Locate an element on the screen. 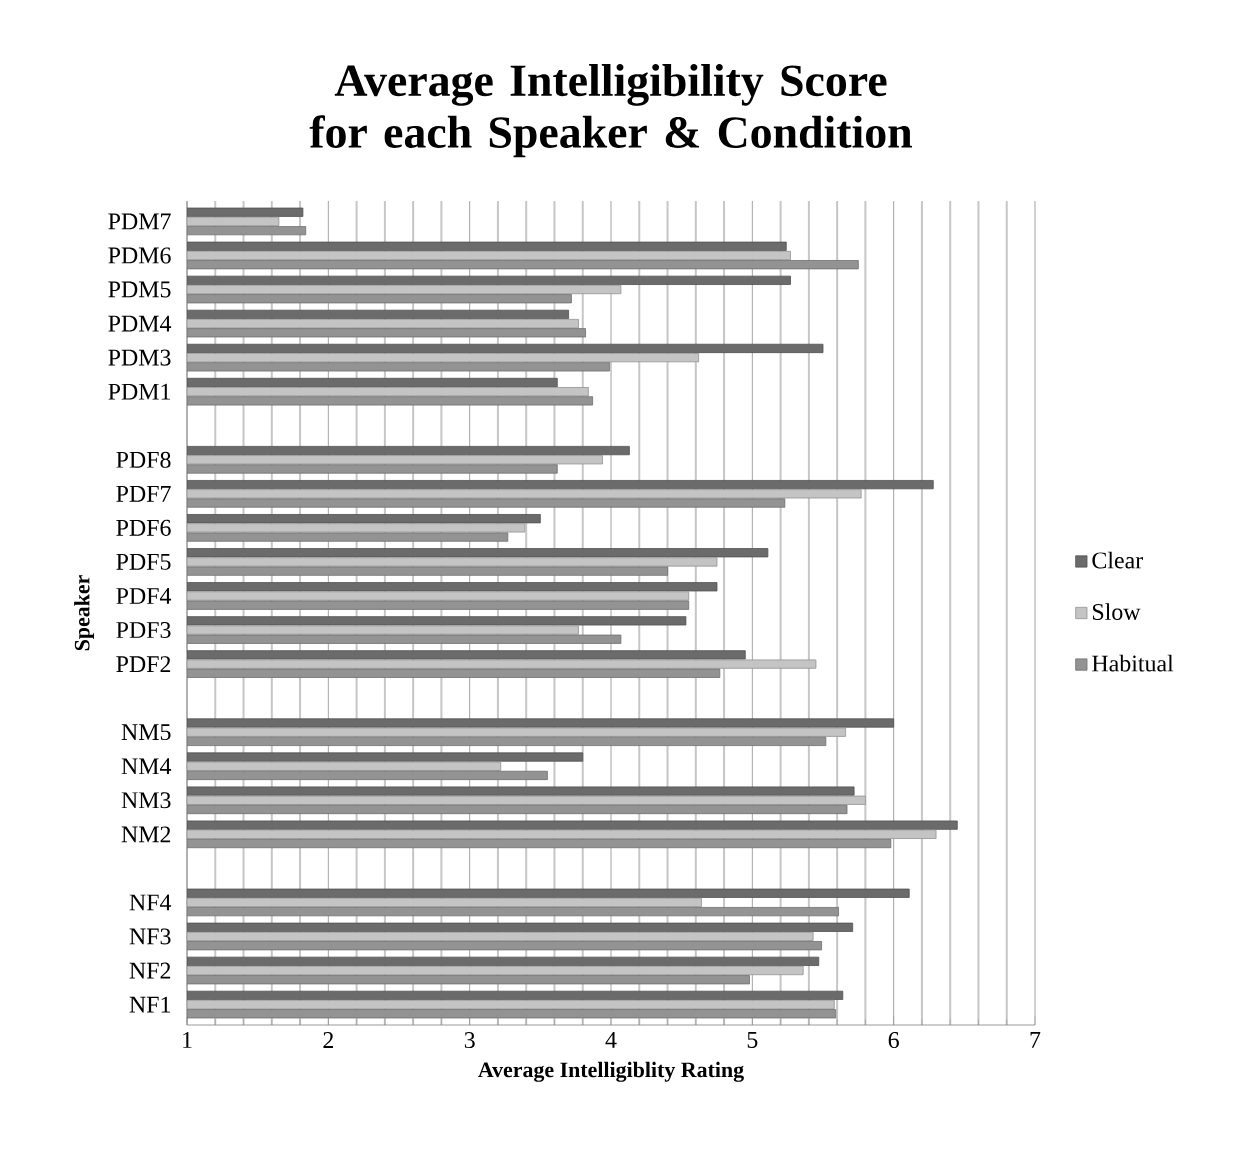 This screenshot has height=1158, width=1253. y-tick-label: PDF7 is located at coordinates (143, 493).